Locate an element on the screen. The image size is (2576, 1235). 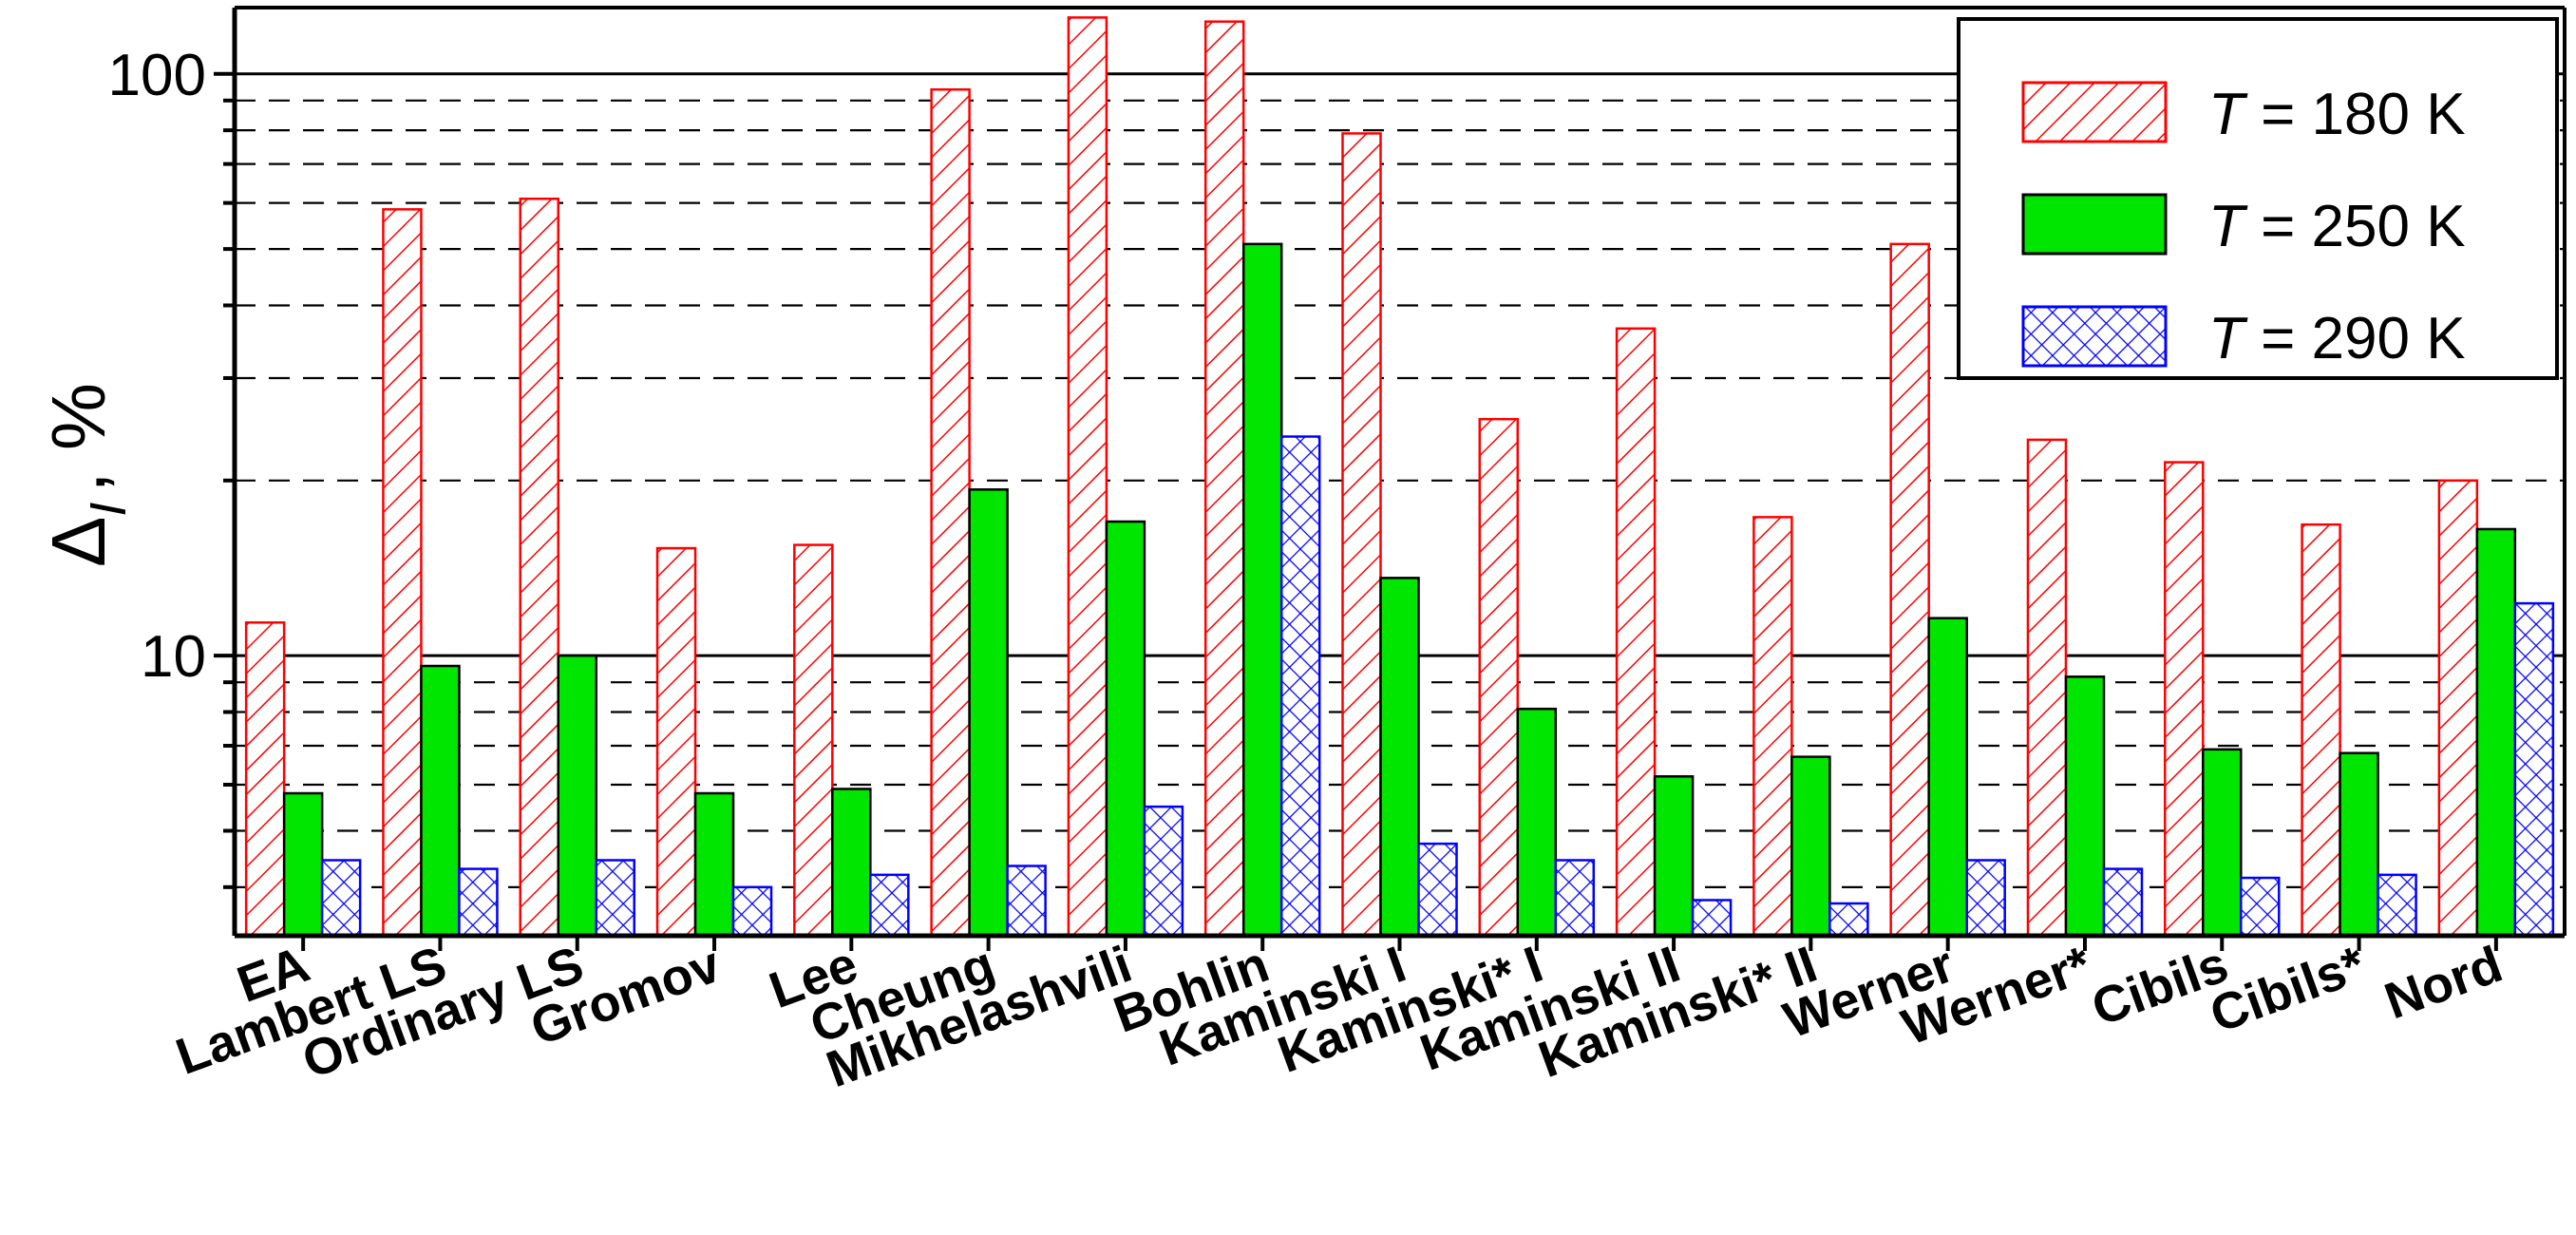
legend-label: T = 250 K is located at coordinates (2337, 226).